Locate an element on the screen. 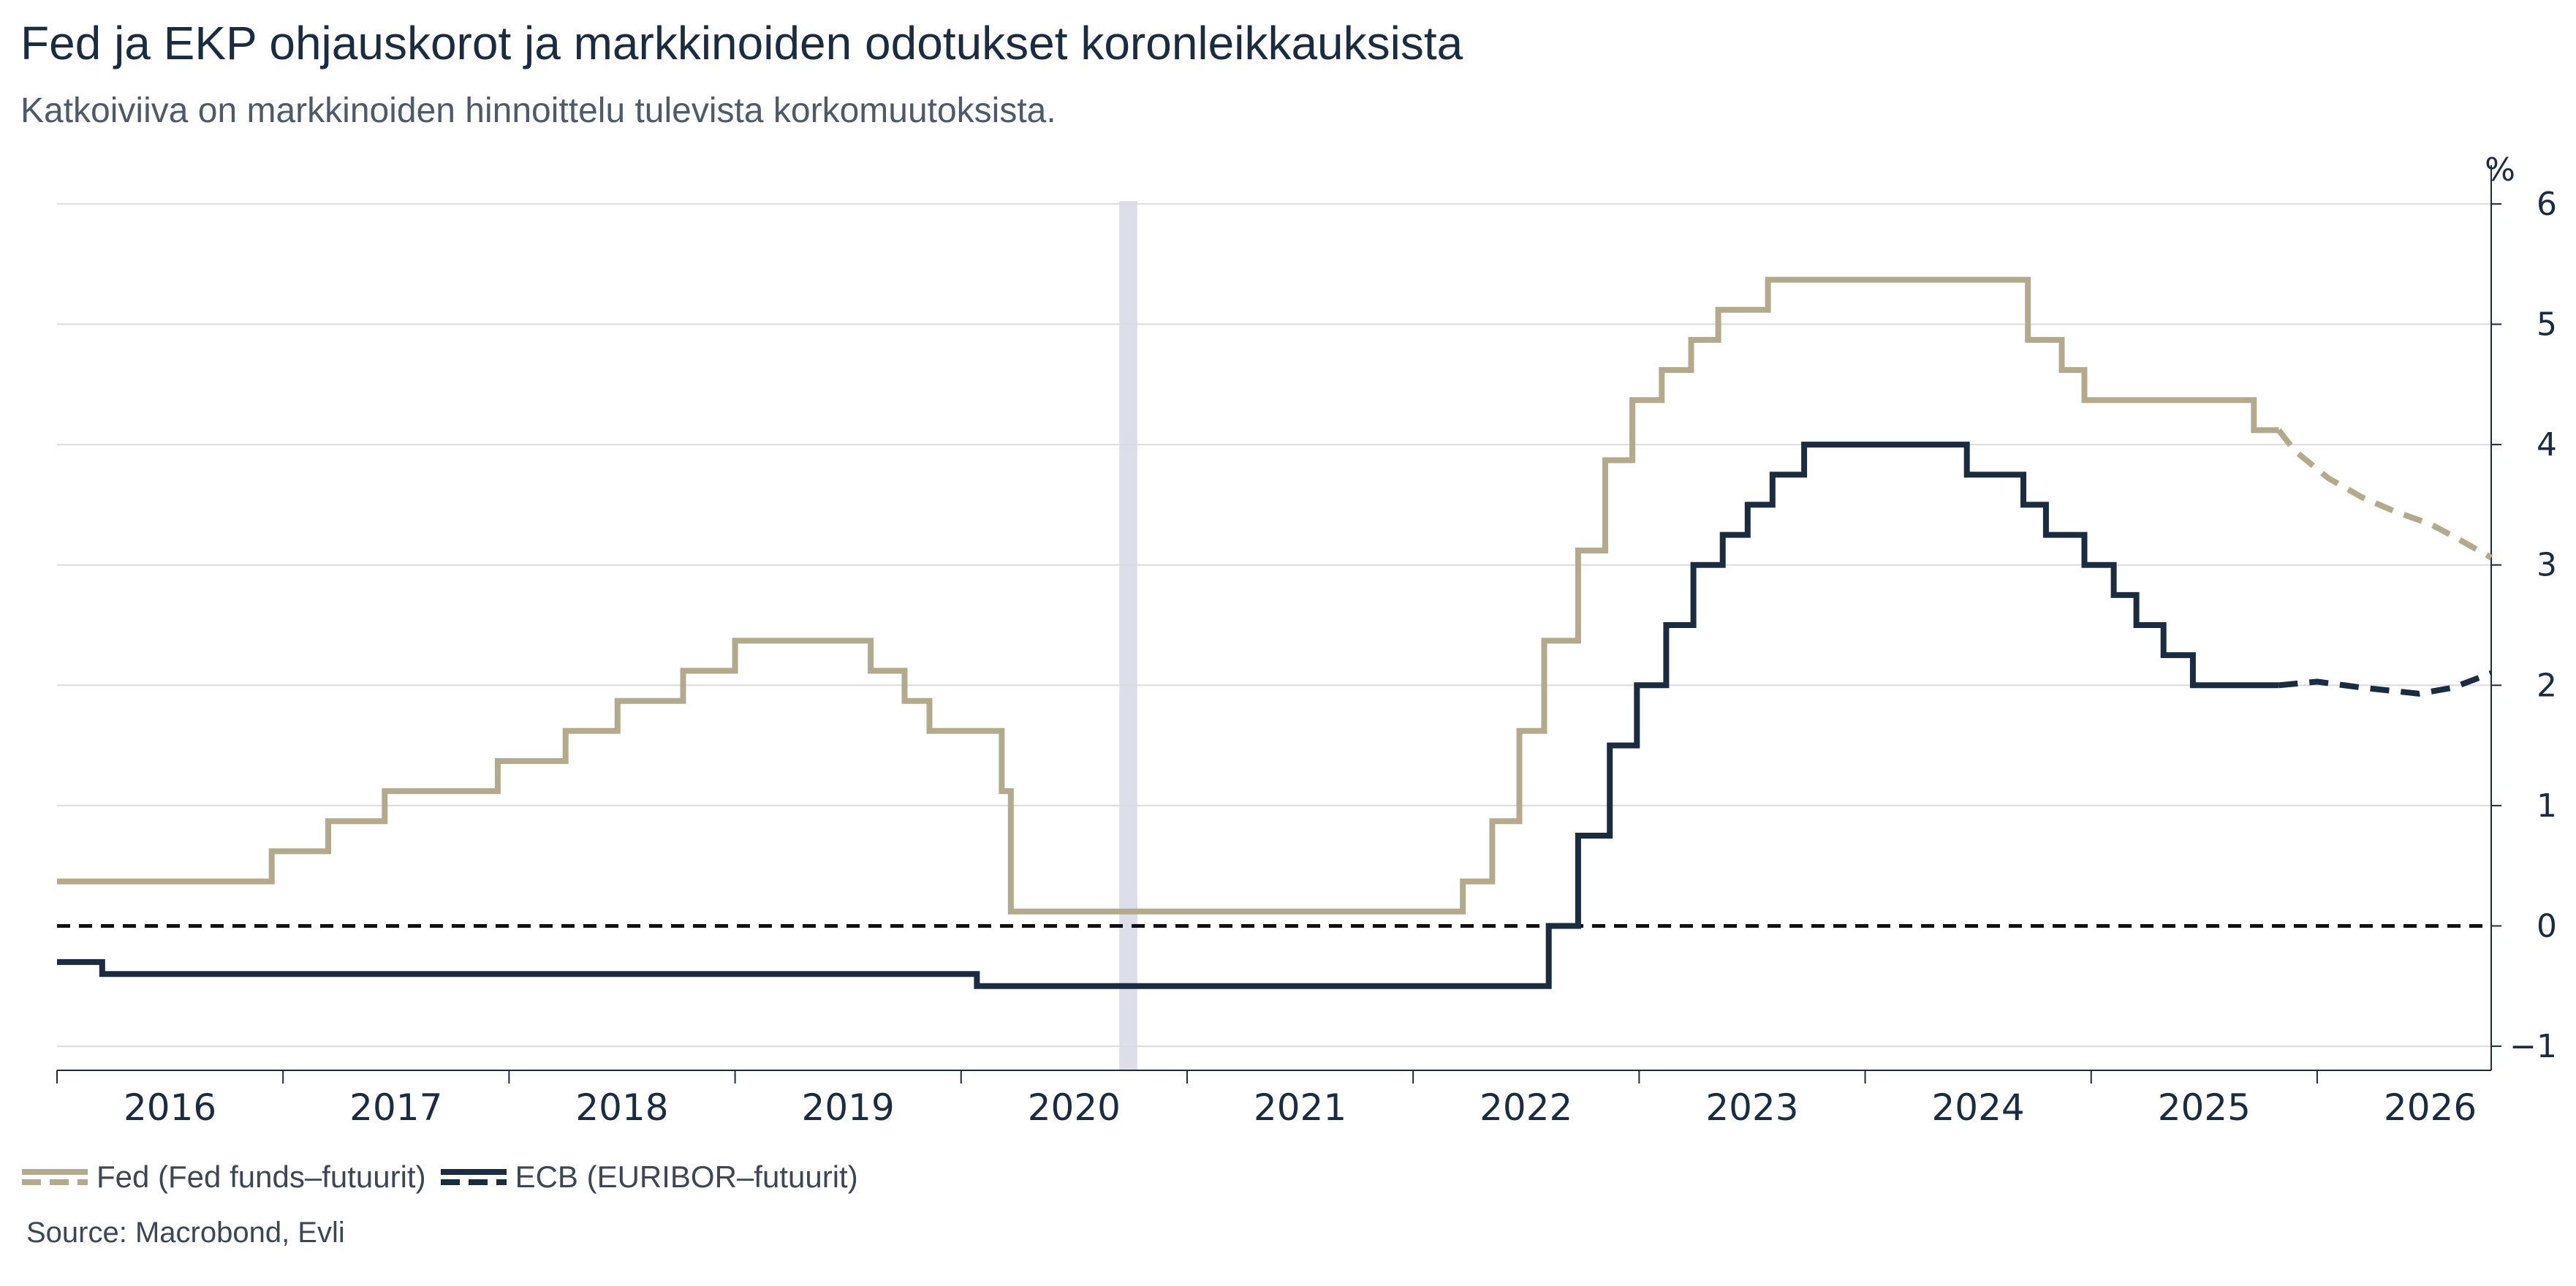  legend-item-fed: Fed (Fed funds–futuurit) is located at coordinates (224, 1177).